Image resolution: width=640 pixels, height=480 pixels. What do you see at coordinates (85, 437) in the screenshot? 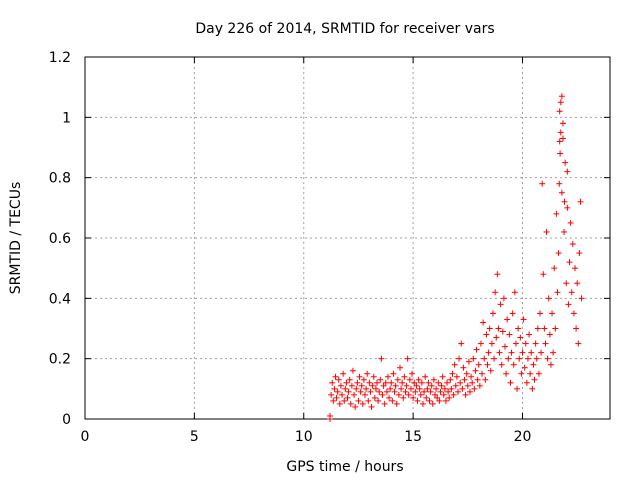
I see `x-tick-label: 0` at bounding box center [85, 437].